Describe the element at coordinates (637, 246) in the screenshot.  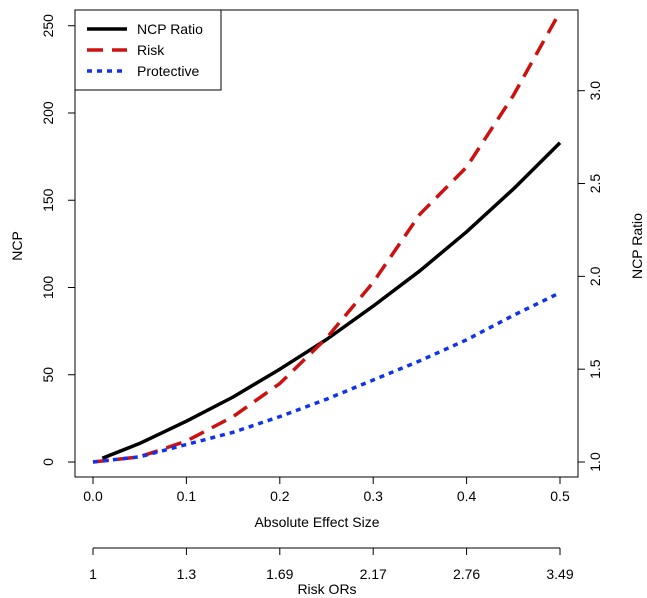
I see `y-axis-title-right: NCP Ratio` at that location.